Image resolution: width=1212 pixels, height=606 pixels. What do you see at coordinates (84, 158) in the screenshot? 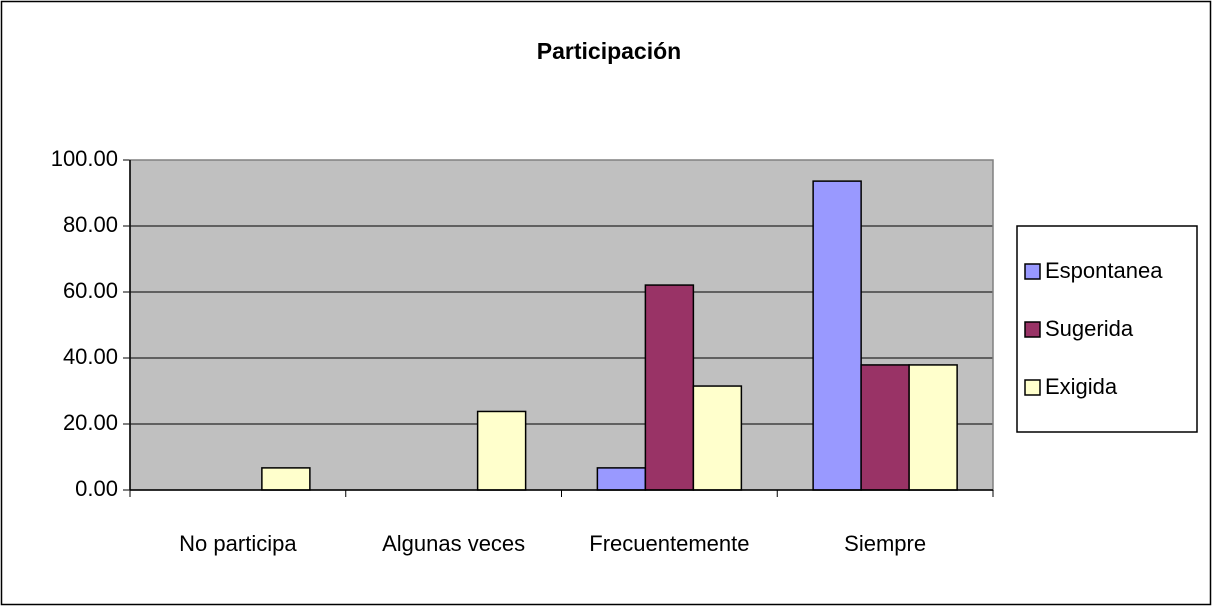
I see `y-tick-label: 100.00` at bounding box center [84, 158].